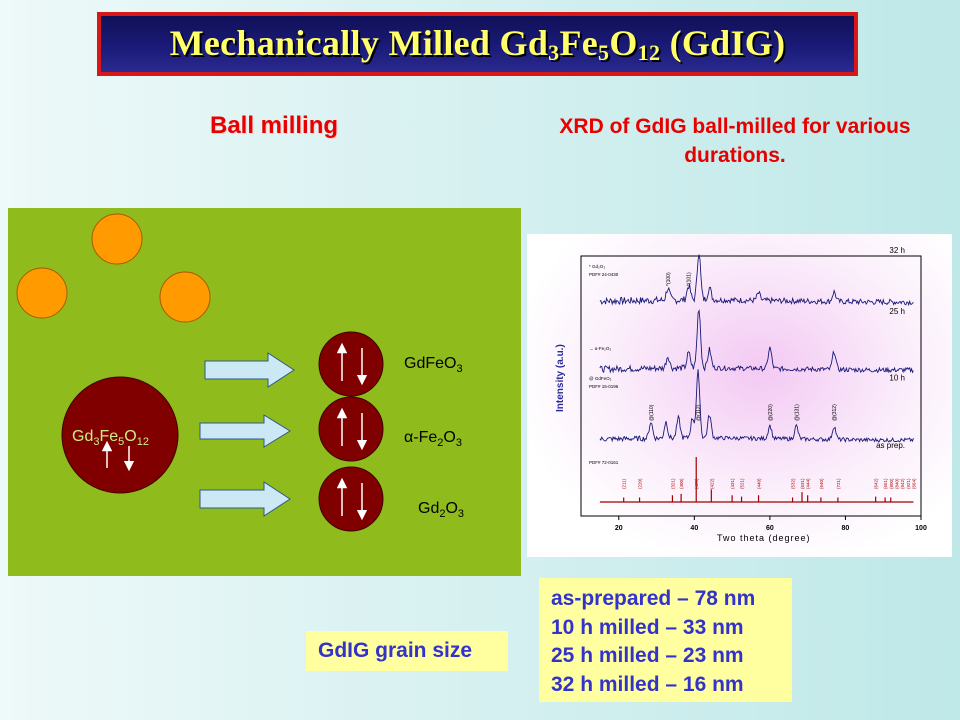 This screenshot has height=720, width=960. Describe the element at coordinates (351, 499) in the screenshot. I see `product-particle-gd2o3` at that location.